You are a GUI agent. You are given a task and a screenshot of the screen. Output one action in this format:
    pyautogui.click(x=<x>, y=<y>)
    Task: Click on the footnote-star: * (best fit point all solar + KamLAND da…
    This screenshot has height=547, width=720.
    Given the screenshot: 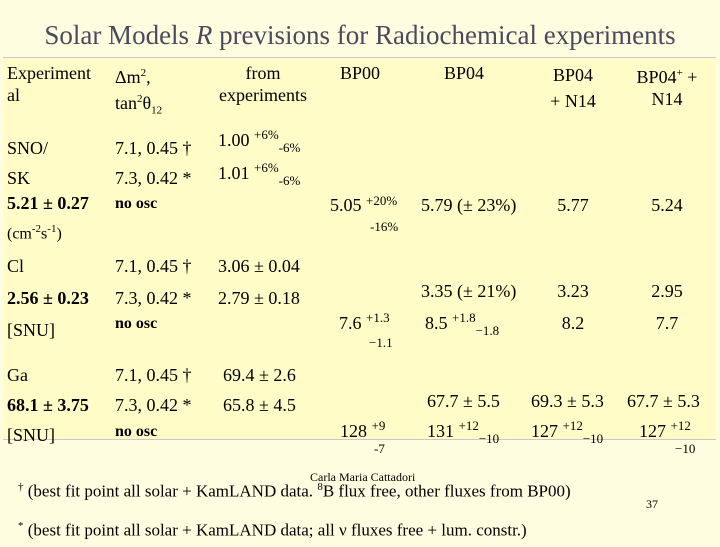 What is the action you would take?
    pyautogui.click(x=272, y=529)
    